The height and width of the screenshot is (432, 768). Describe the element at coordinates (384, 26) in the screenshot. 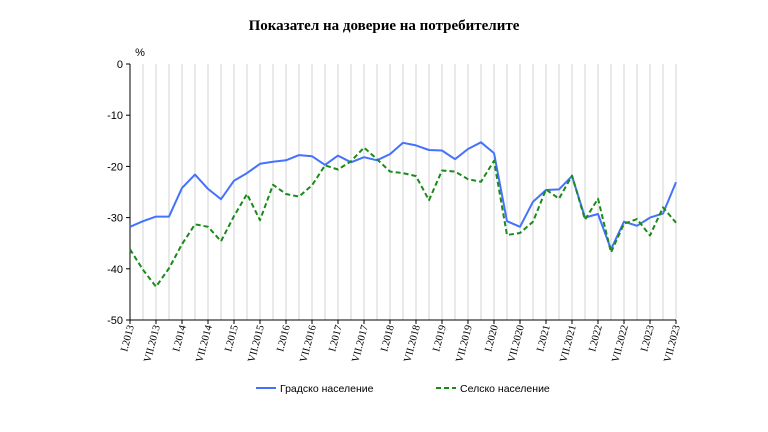

I see `chart-title: Показател на доверие на потребителите` at that location.